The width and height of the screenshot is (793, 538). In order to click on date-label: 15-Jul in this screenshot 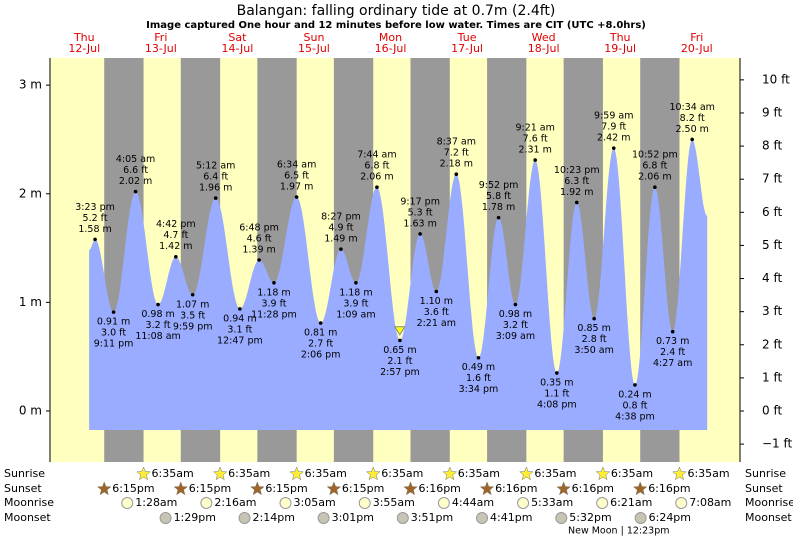, I will do `click(314, 48)`.